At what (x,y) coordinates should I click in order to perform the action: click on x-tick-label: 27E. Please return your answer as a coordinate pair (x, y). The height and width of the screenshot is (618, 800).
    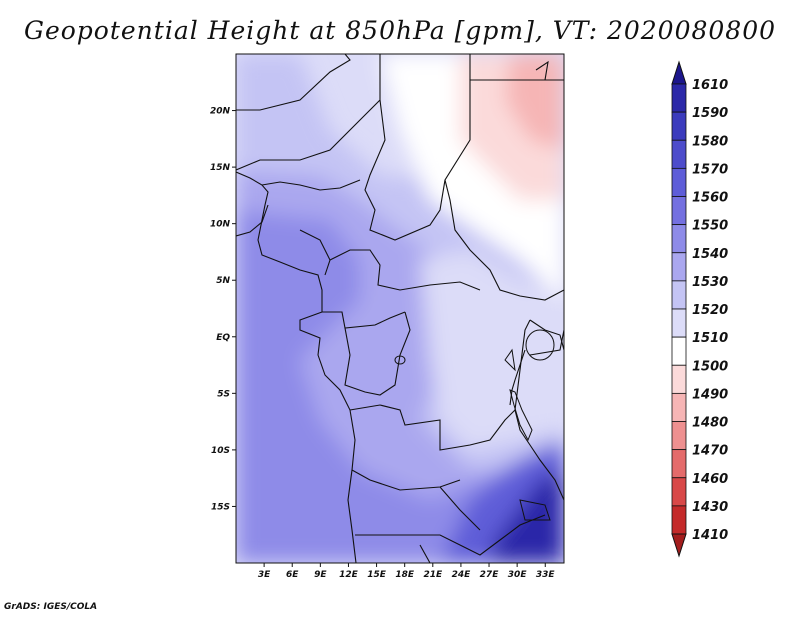
    Looking at the image, I should click on (490, 575).